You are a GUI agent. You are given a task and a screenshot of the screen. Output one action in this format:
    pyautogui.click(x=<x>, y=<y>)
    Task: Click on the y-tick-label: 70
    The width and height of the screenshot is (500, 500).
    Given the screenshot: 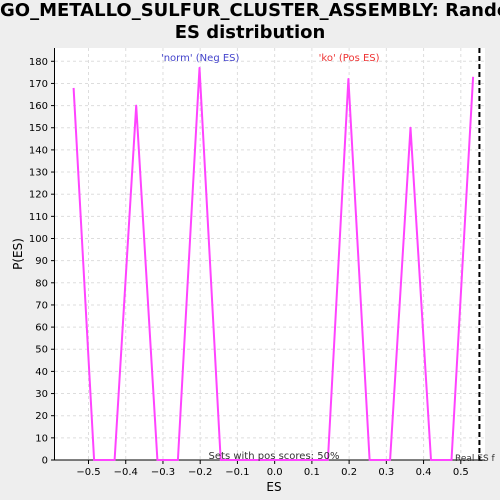 What is the action you would take?
    pyautogui.click(x=41, y=305)
    